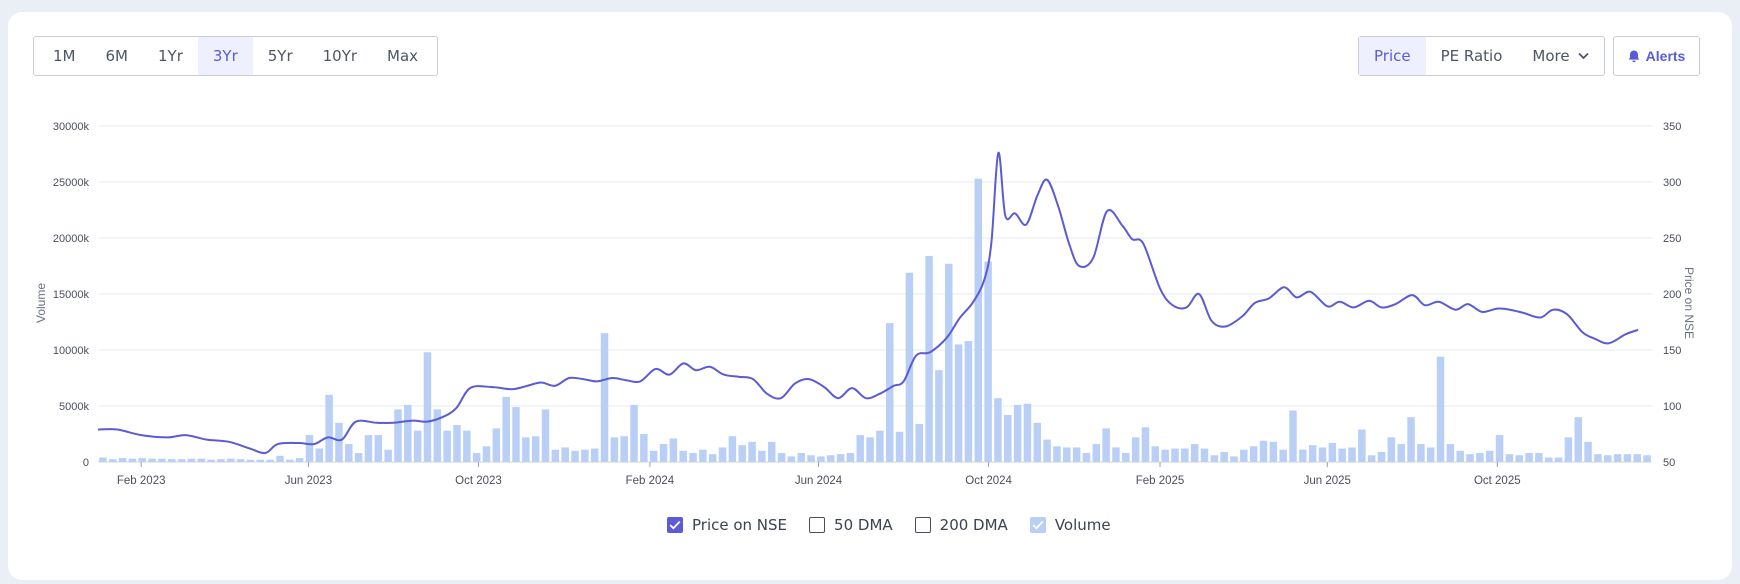  I want to click on price-tab: Price, so click(1392, 56).